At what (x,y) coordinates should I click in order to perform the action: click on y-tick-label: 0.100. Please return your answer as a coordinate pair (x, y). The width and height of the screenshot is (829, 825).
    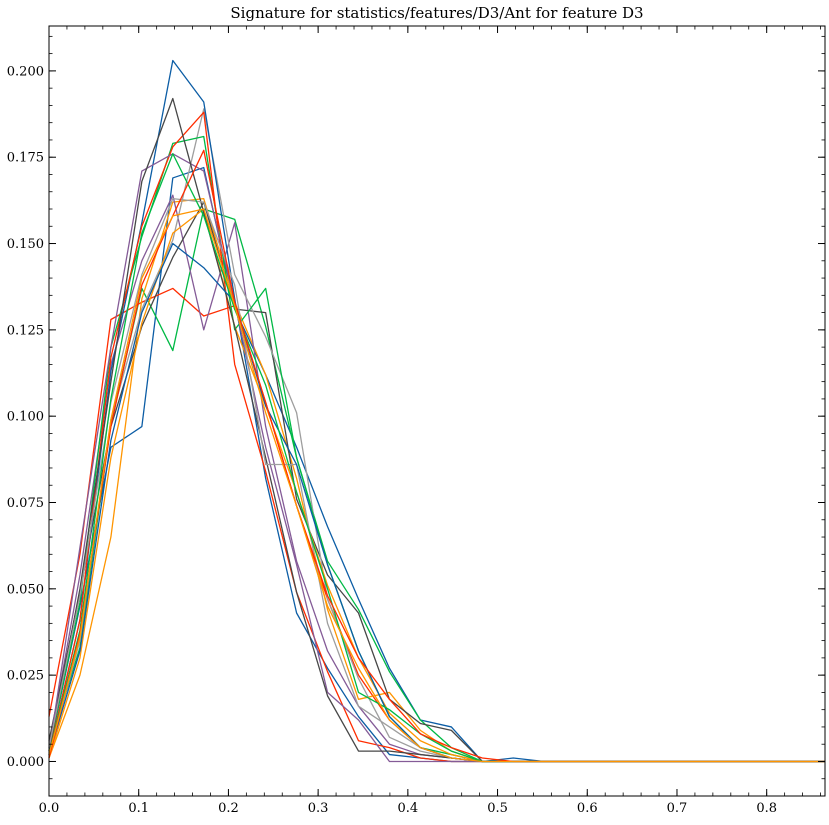
    Looking at the image, I should click on (25, 417).